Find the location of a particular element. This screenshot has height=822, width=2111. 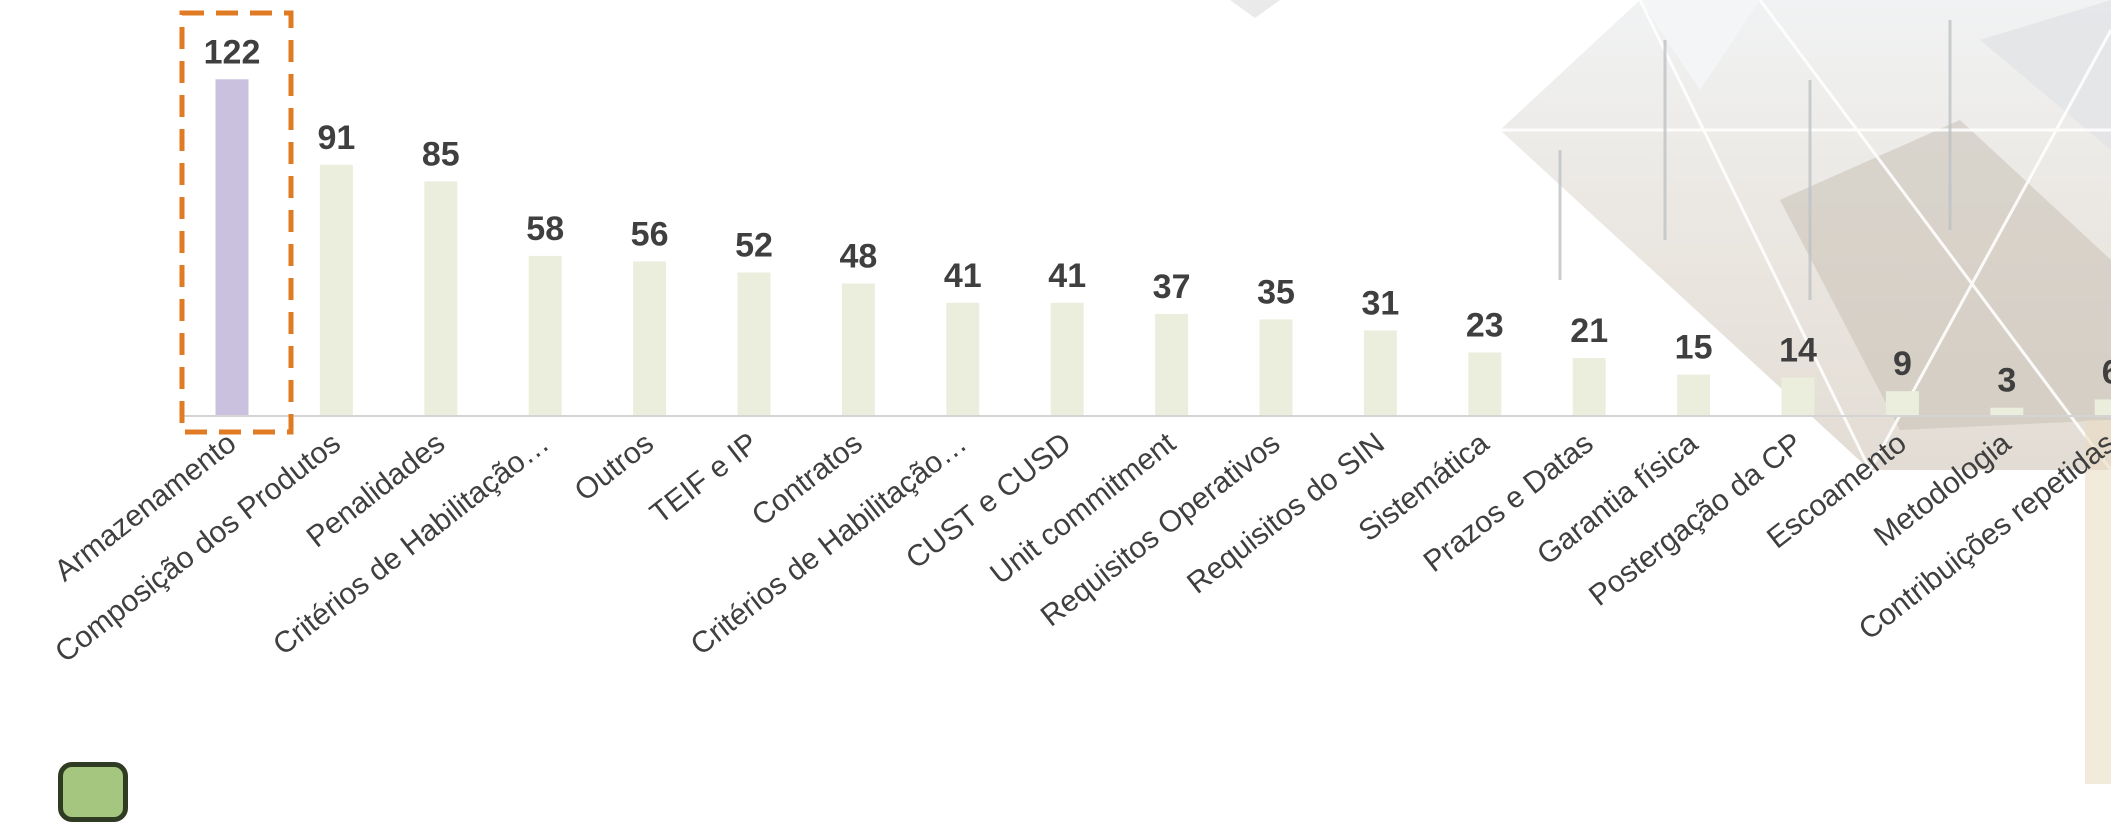

value-label-10: 37 is located at coordinates (1172, 287).